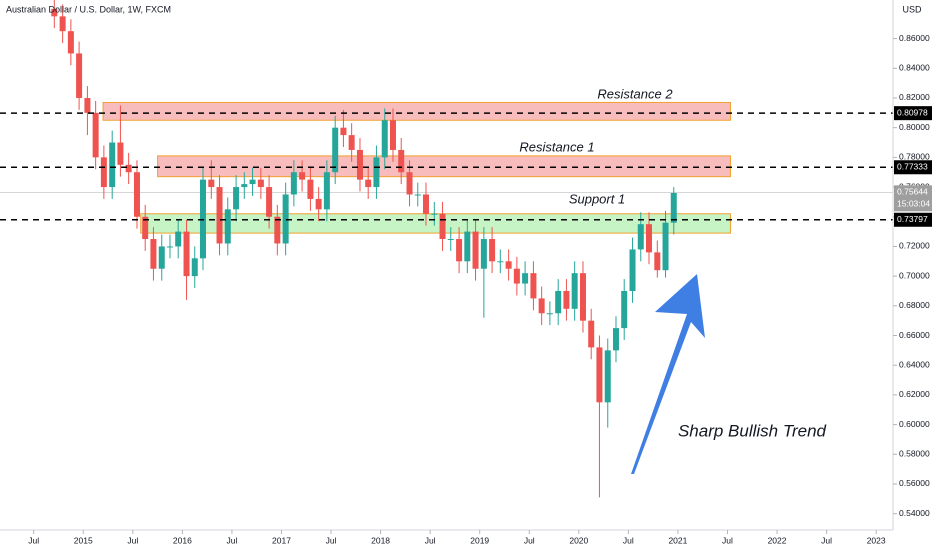  Describe the element at coordinates (556, 146) in the screenshot. I see `zone-label: Resistance 1` at that location.